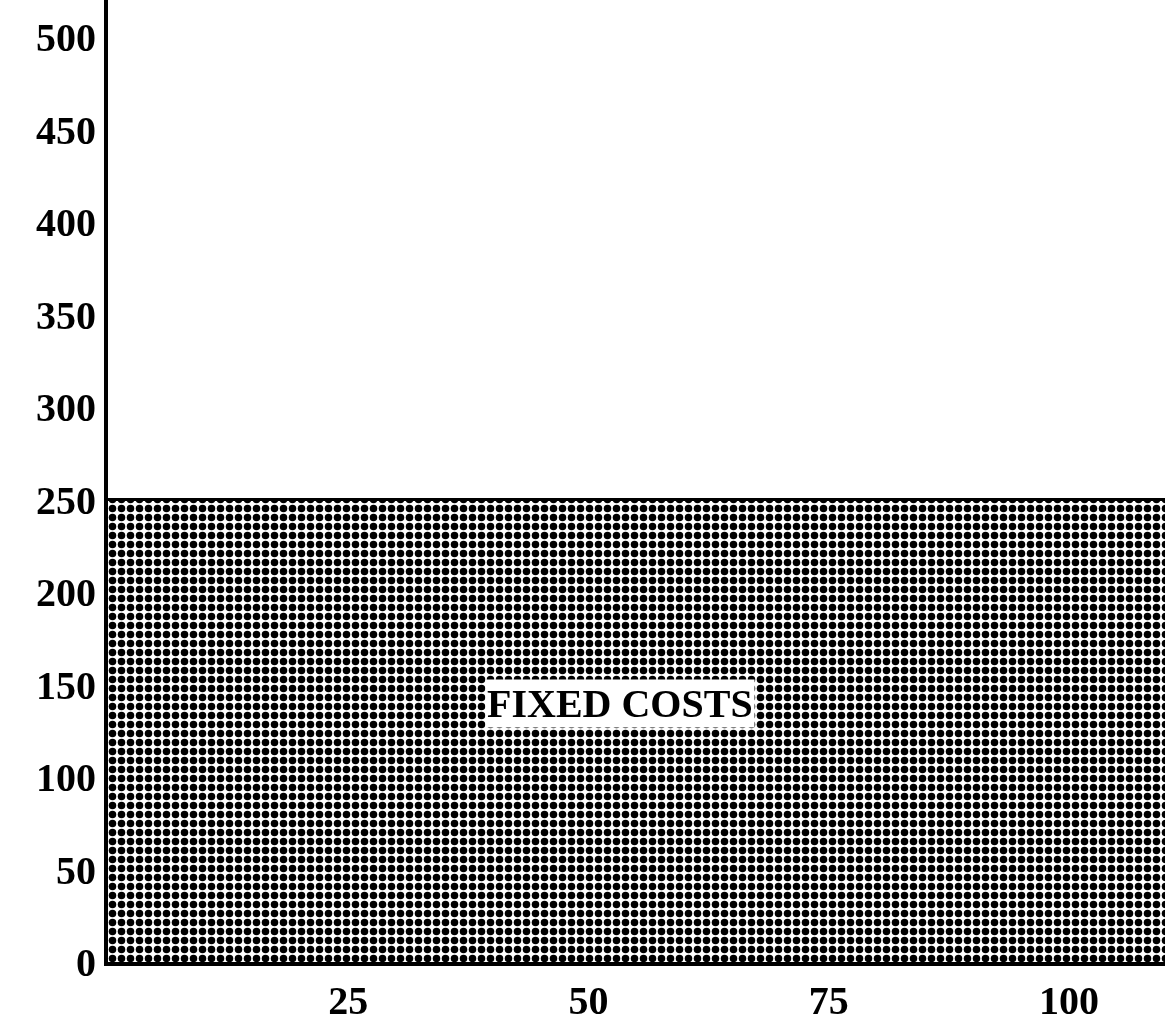  I want to click on y-tick-label: 300, so click(66, 407).